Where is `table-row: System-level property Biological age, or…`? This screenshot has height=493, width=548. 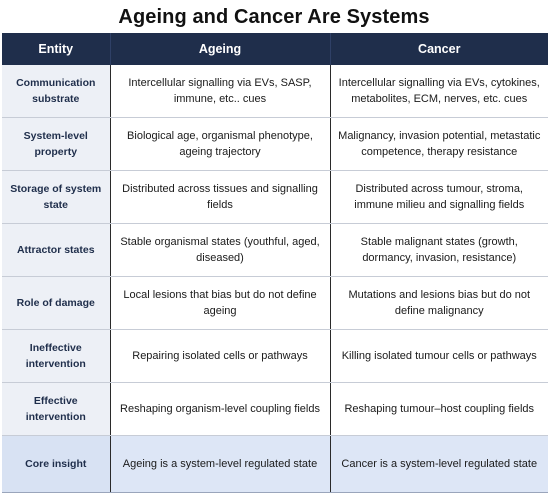
table-row: System-level property Biological age, or… is located at coordinates (275, 144).